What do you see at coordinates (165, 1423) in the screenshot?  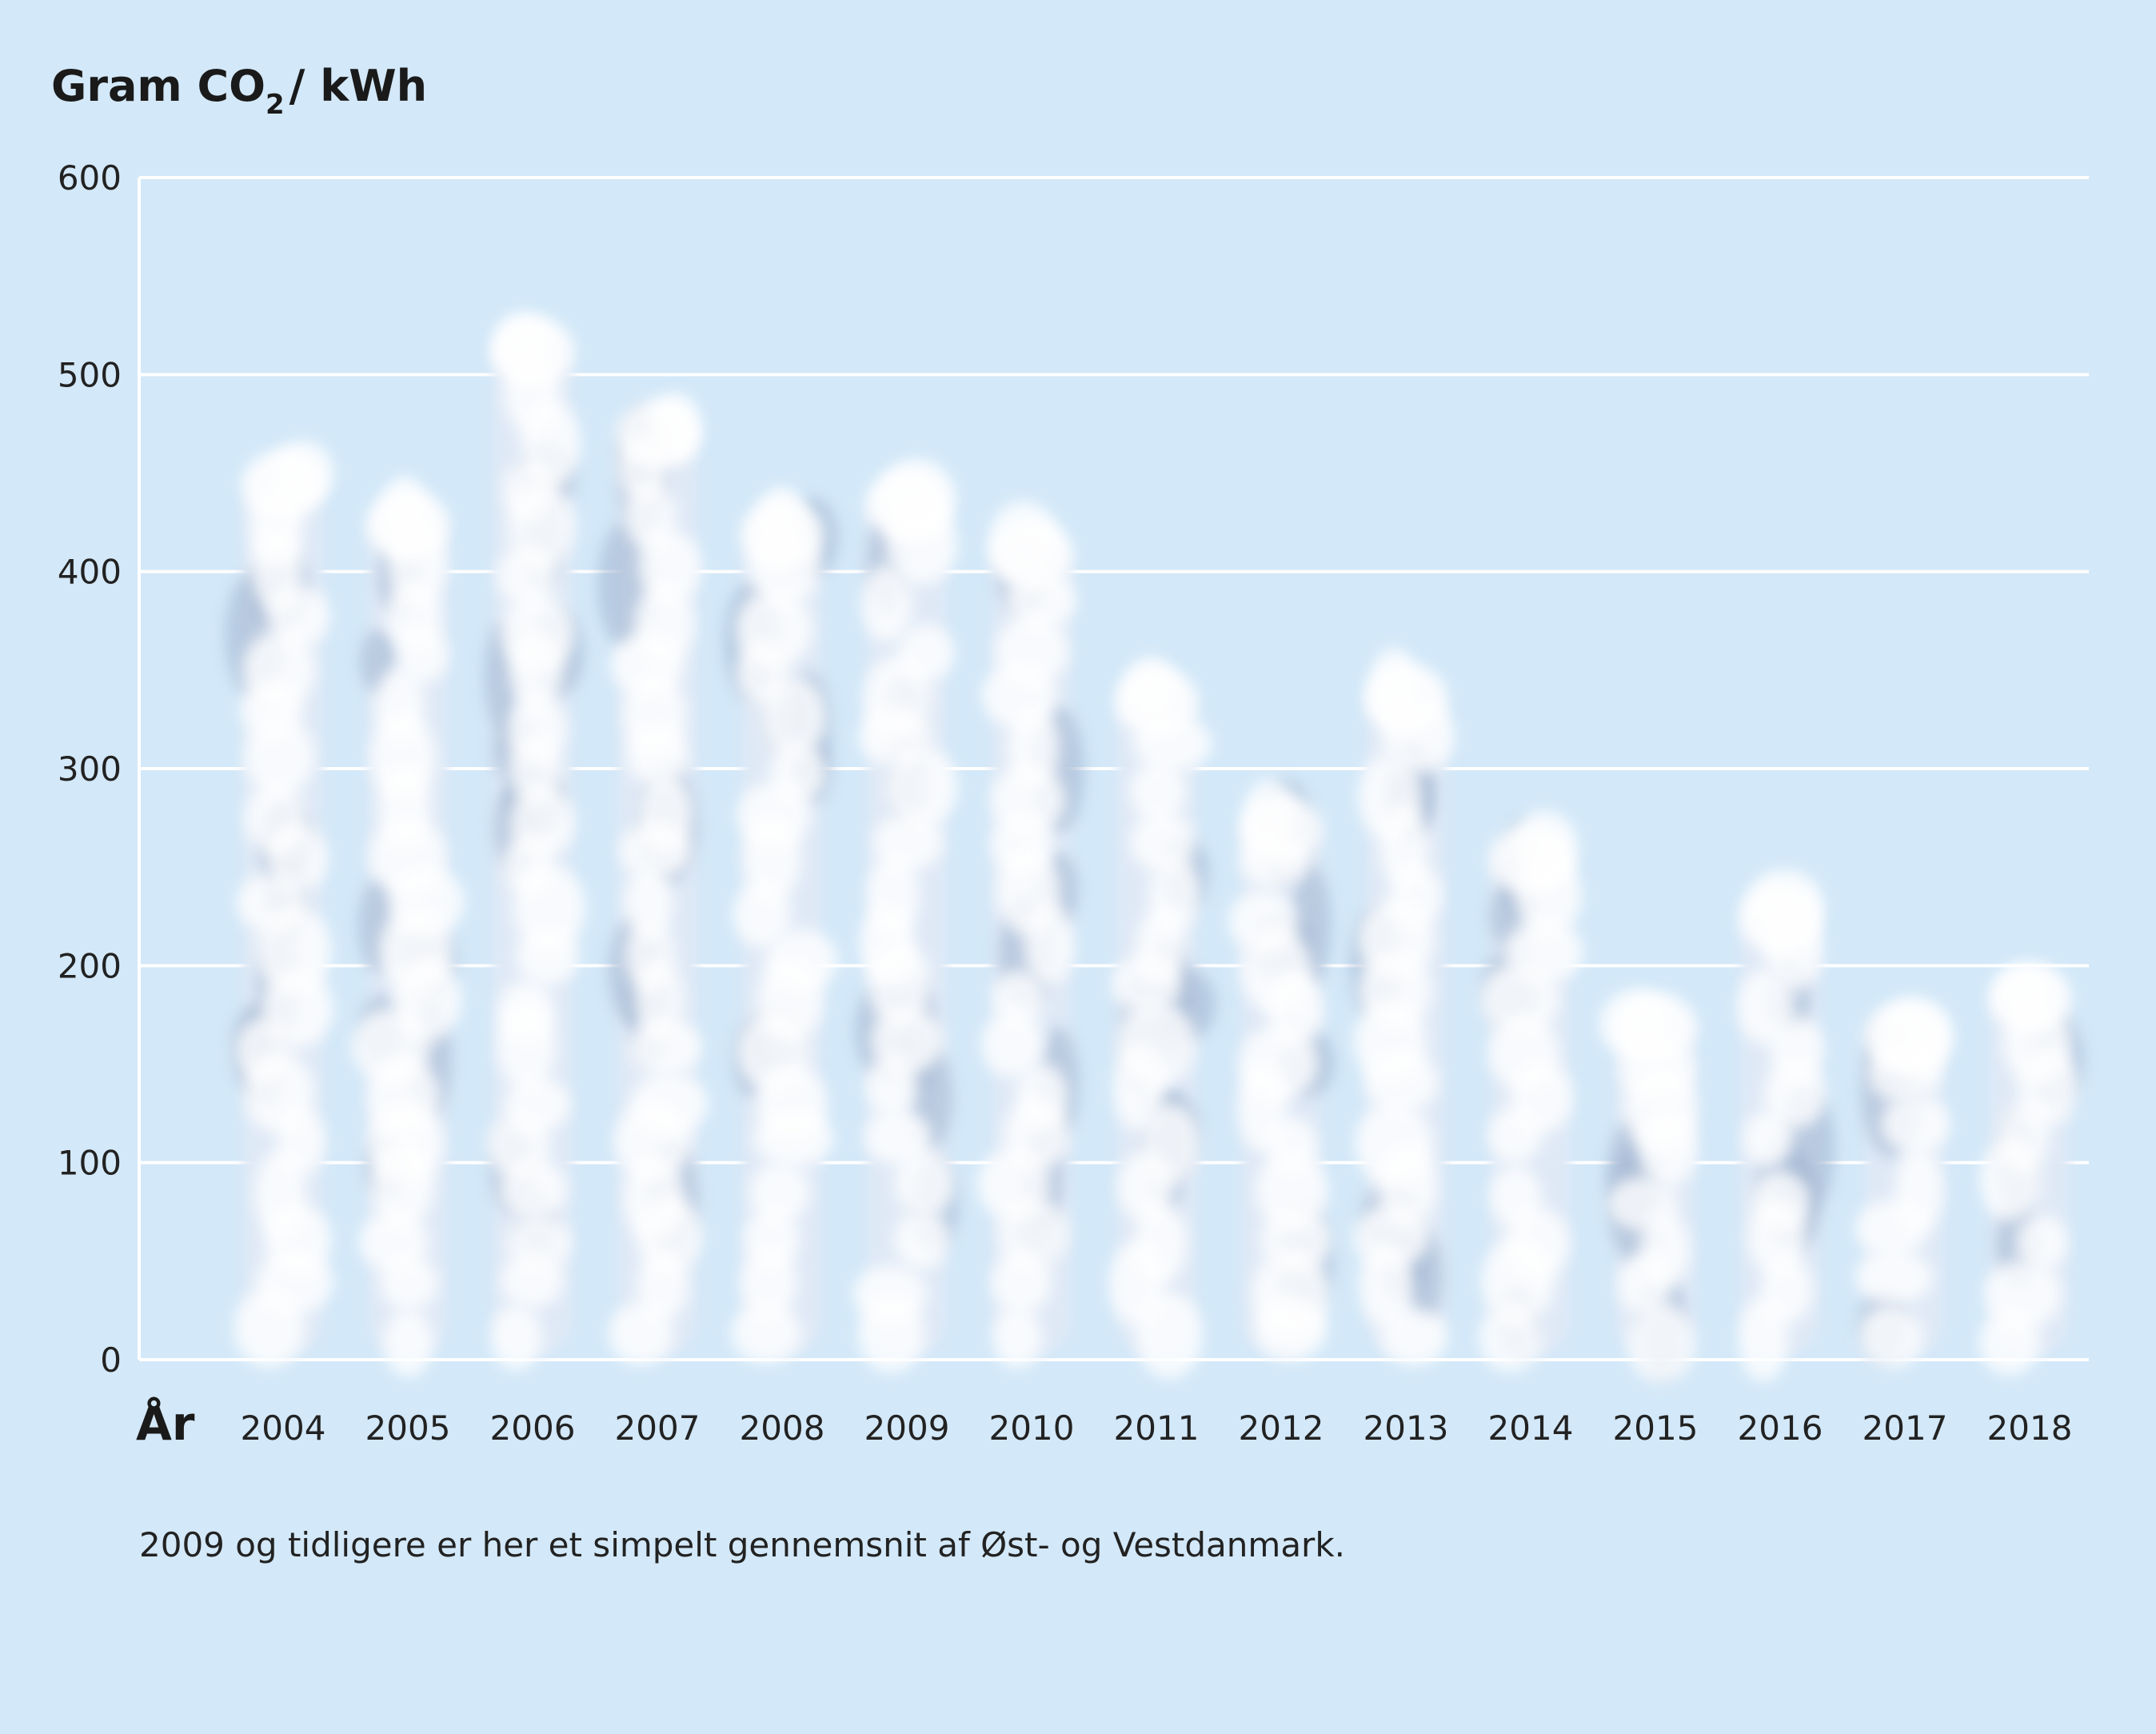 I see `x-axis-label: År` at bounding box center [165, 1423].